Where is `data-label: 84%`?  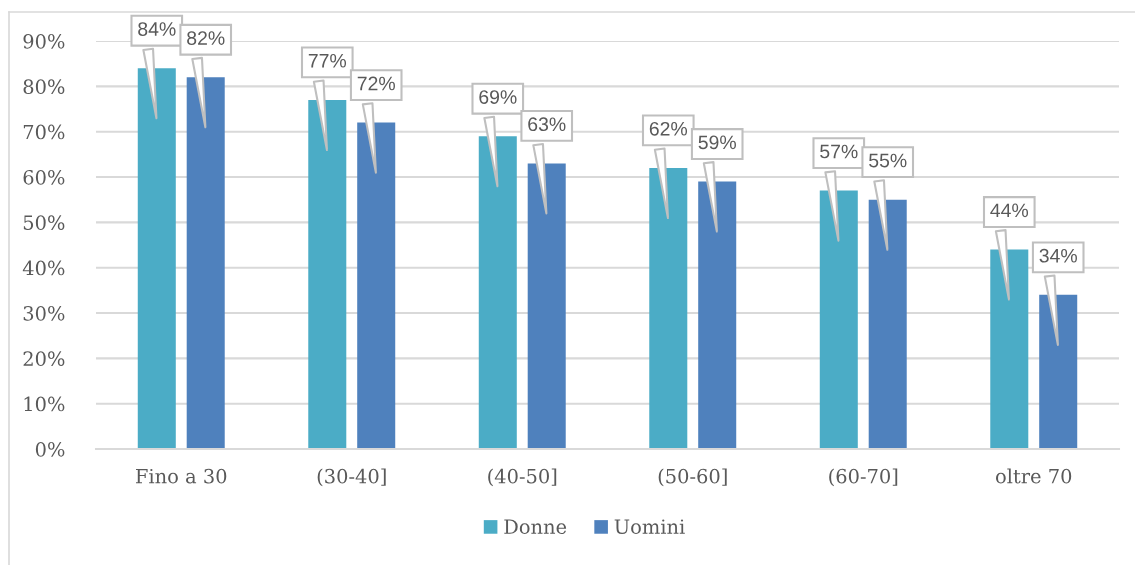 data-label: 84% is located at coordinates (157, 29).